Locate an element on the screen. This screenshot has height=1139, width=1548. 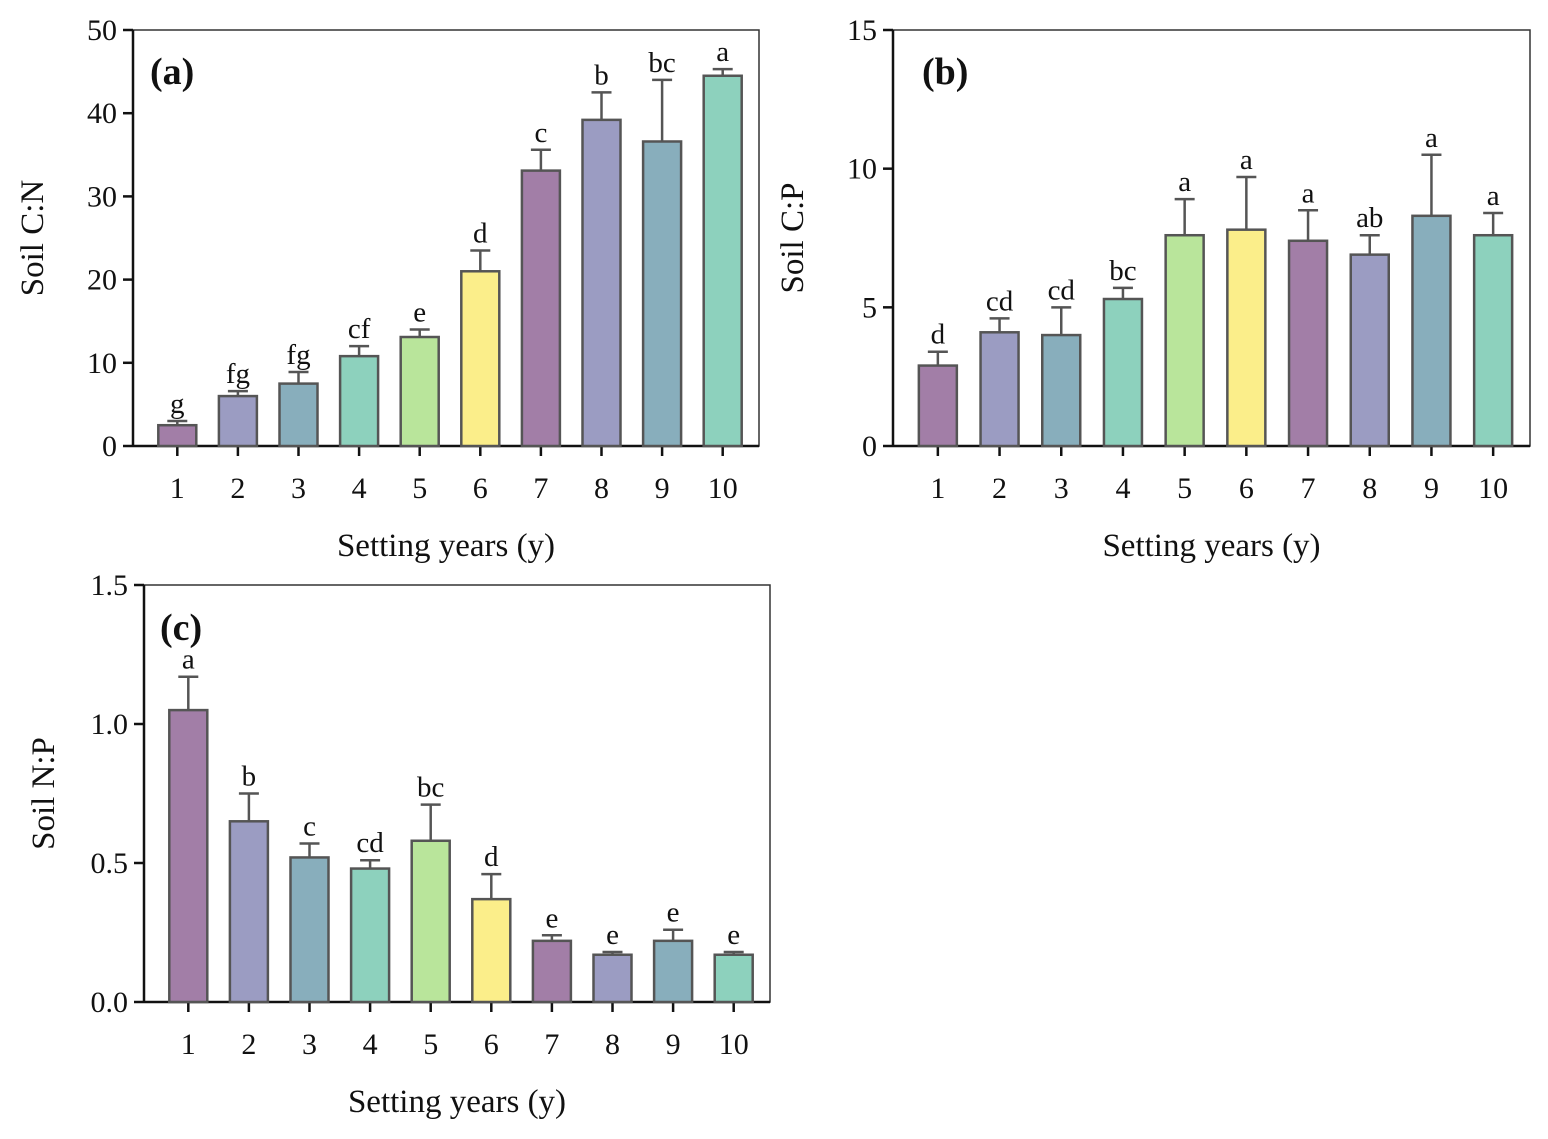
y-tick-label: 10 is located at coordinates (102, 363).